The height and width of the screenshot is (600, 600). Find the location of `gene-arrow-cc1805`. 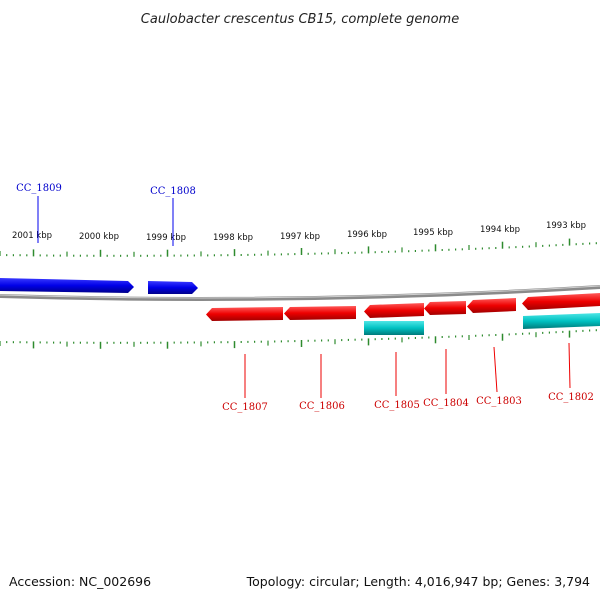

gene-arrow-cc1805 is located at coordinates (394, 310).